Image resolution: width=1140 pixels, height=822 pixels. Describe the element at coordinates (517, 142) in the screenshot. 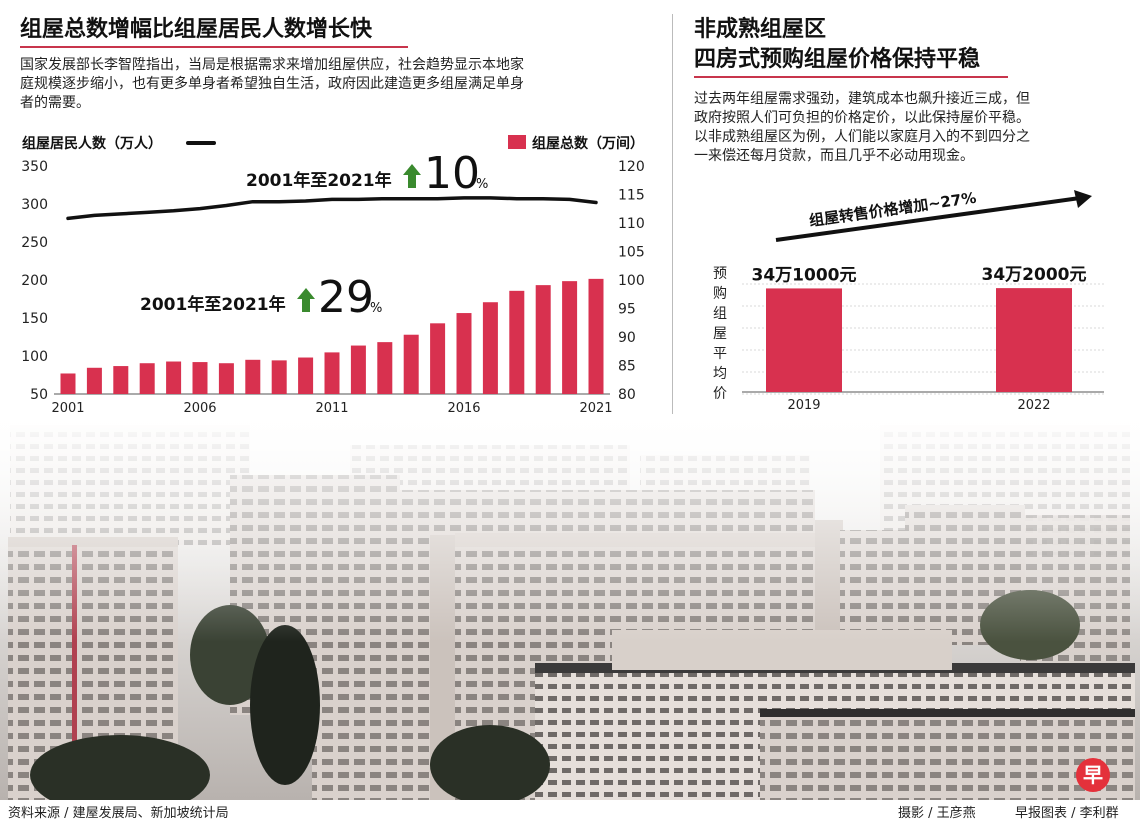

I see `right-axis-legend-swatch` at that location.